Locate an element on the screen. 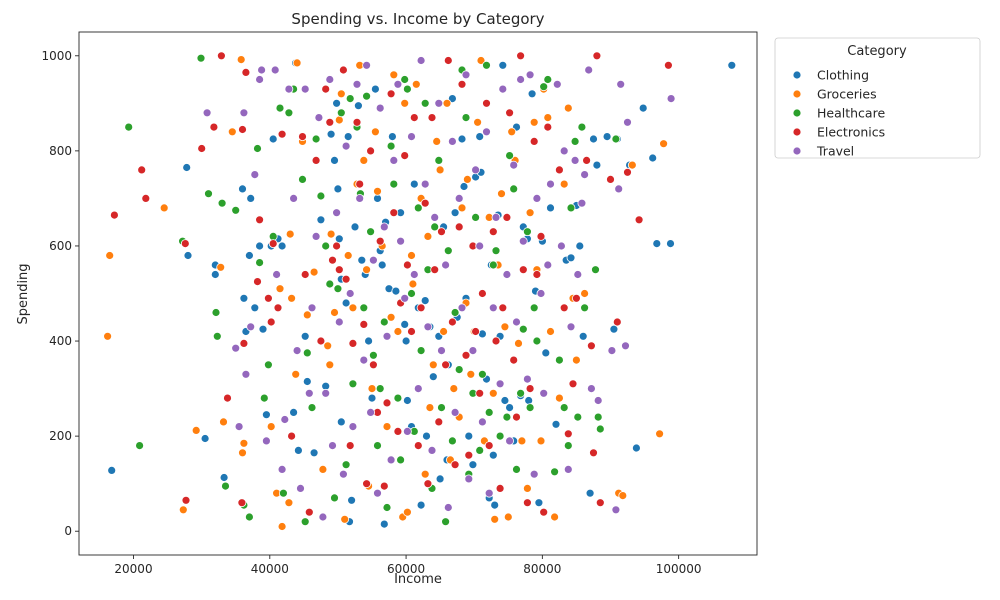  x-tick-label-0: 20000 is located at coordinates (133, 569).